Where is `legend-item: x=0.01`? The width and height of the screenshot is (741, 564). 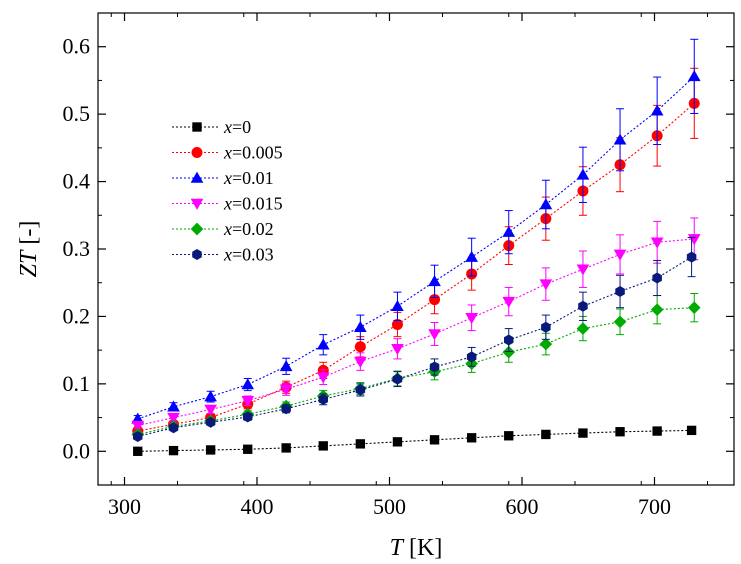 legend-item: x=0.01 is located at coordinates (223, 178).